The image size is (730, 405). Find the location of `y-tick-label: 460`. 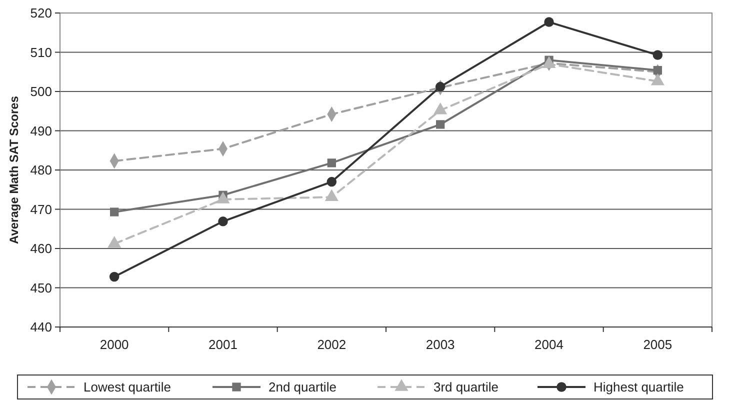

y-tick-label: 460 is located at coordinates (41, 248).